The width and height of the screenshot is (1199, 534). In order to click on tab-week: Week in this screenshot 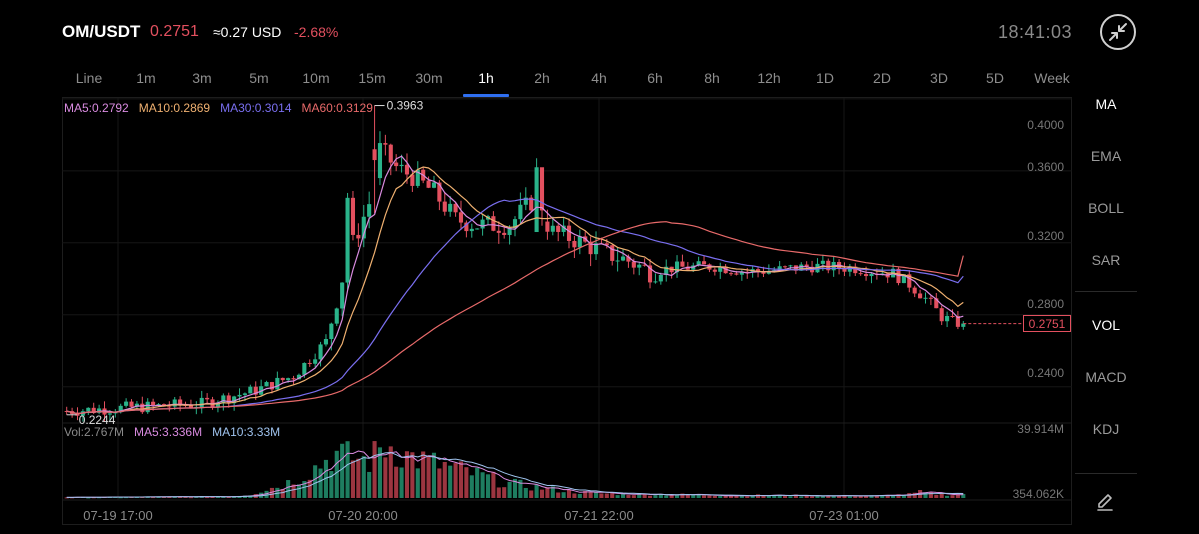, I will do `click(1052, 78)`.